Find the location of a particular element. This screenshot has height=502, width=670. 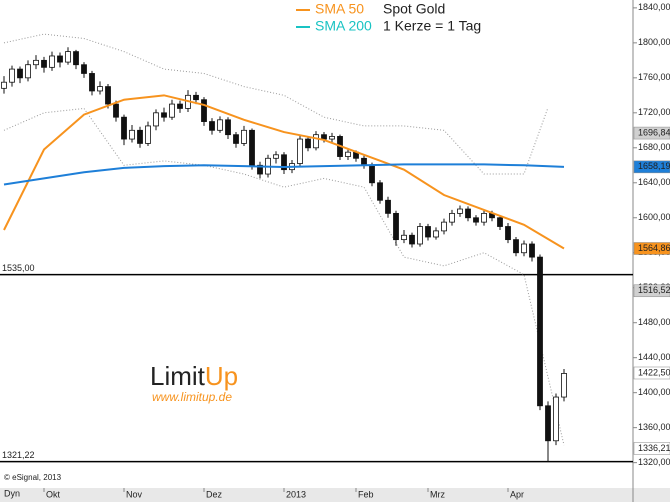

price-tag-label: 1422,50 is located at coordinates (654, 372).